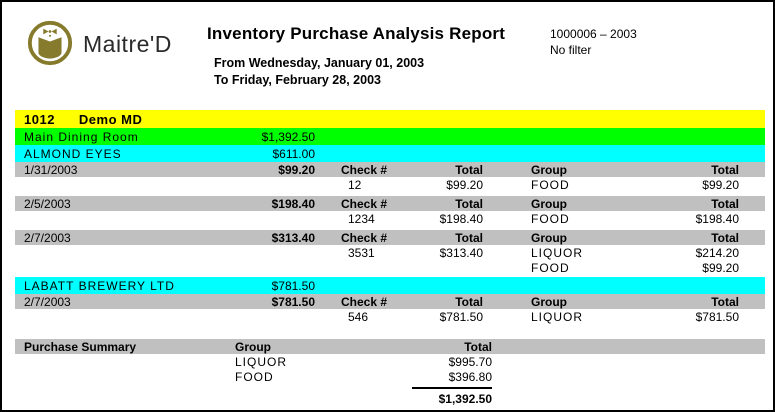 Image resolution: width=775 pixels, height=412 pixels. Describe the element at coordinates (470, 376) in the screenshot. I see `summary-group-total: $396.80` at that location.